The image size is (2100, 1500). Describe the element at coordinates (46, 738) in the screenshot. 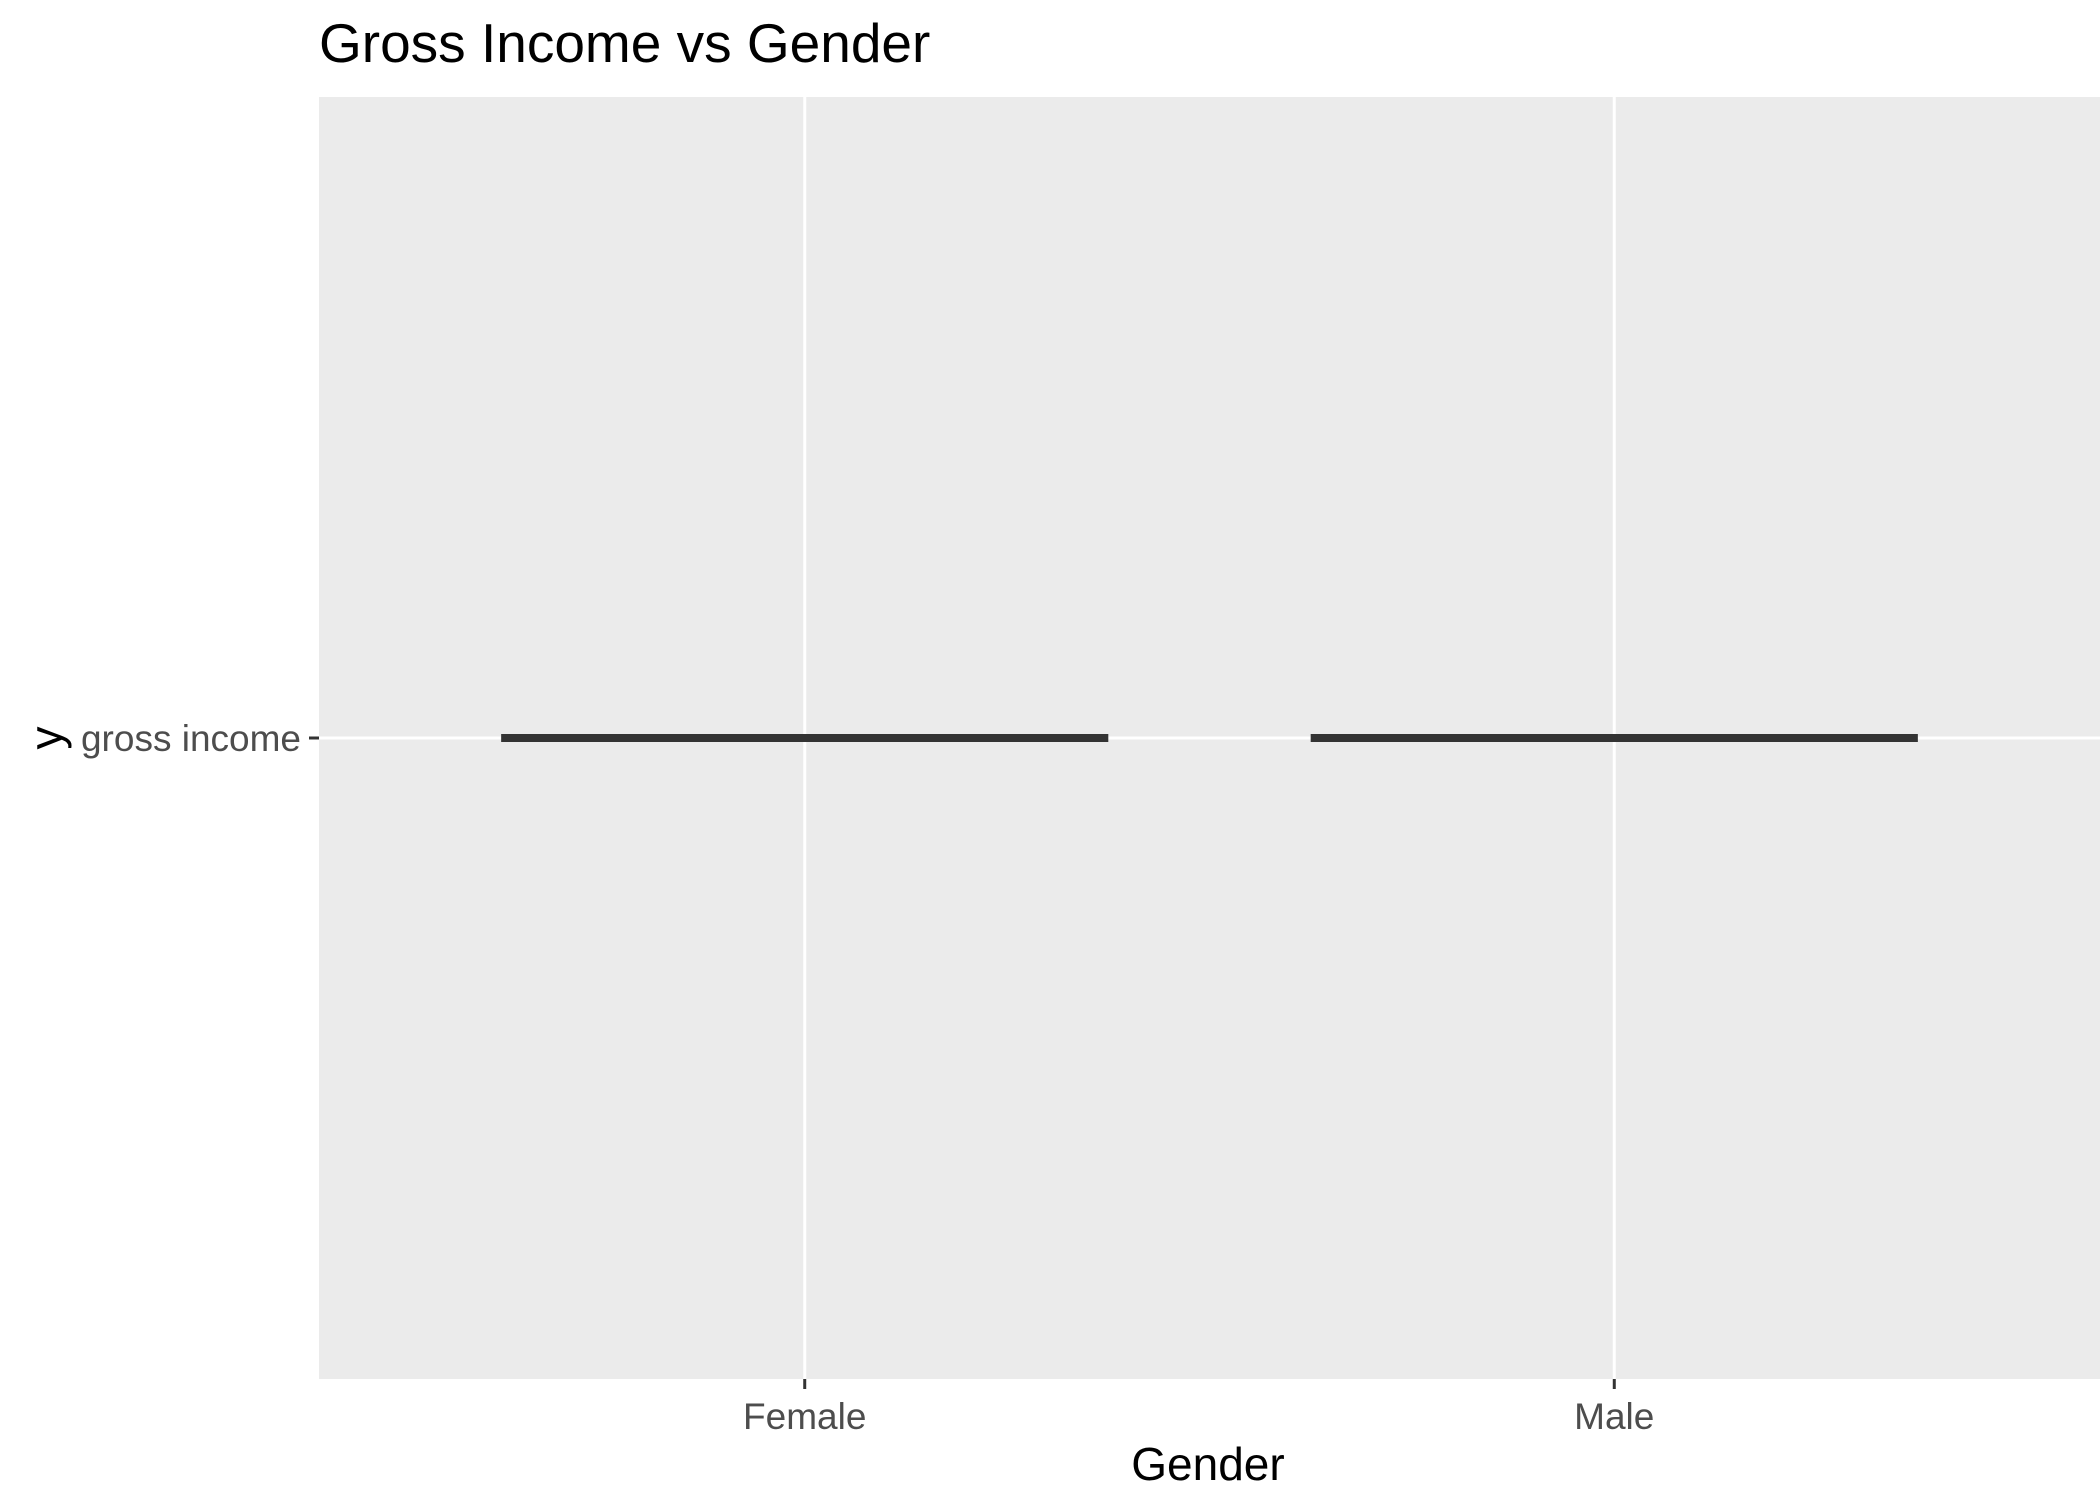

I see `y-axis-title: y` at that location.